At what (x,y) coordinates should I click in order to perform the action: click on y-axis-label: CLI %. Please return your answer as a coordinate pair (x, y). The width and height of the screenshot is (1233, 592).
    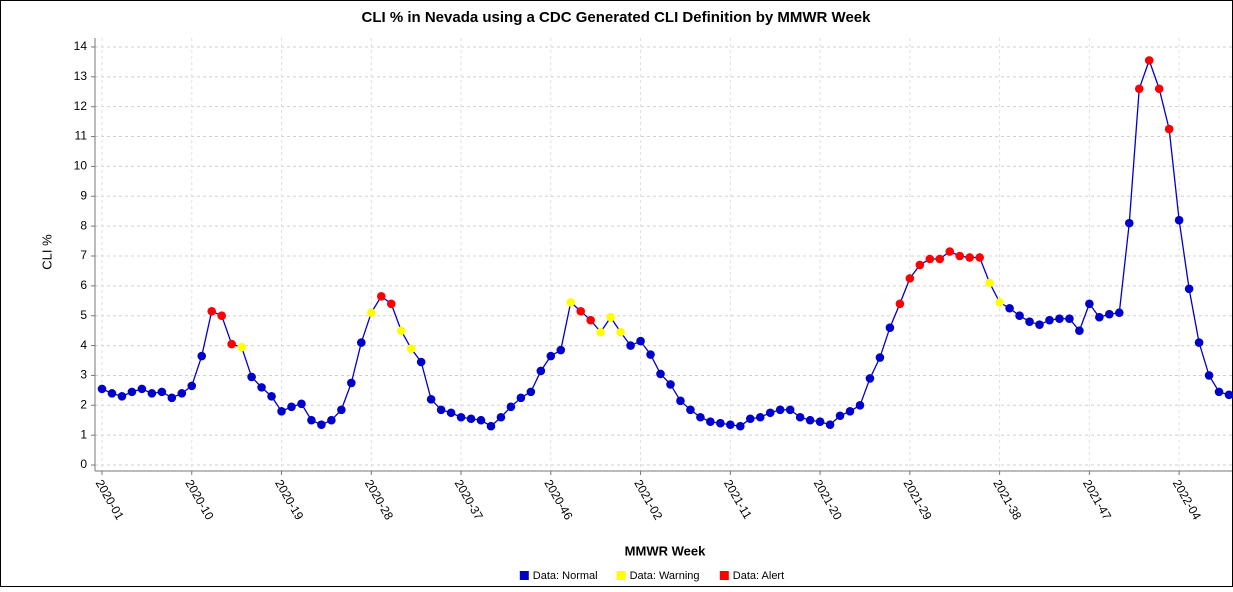
    Looking at the image, I should click on (46, 252).